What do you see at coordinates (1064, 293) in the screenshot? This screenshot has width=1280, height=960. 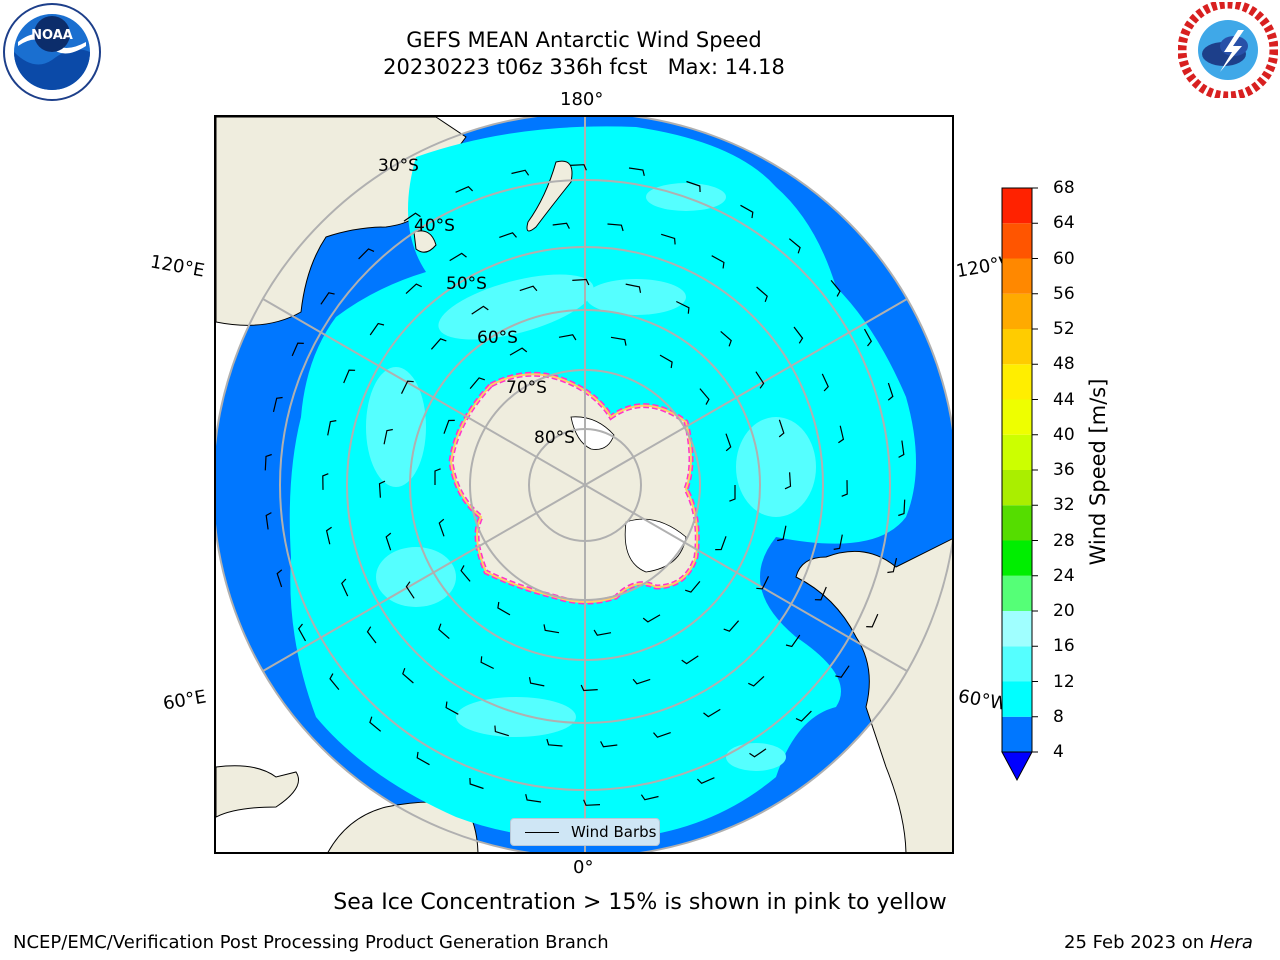 I see `colorbar-tick-label: 56` at bounding box center [1064, 293].